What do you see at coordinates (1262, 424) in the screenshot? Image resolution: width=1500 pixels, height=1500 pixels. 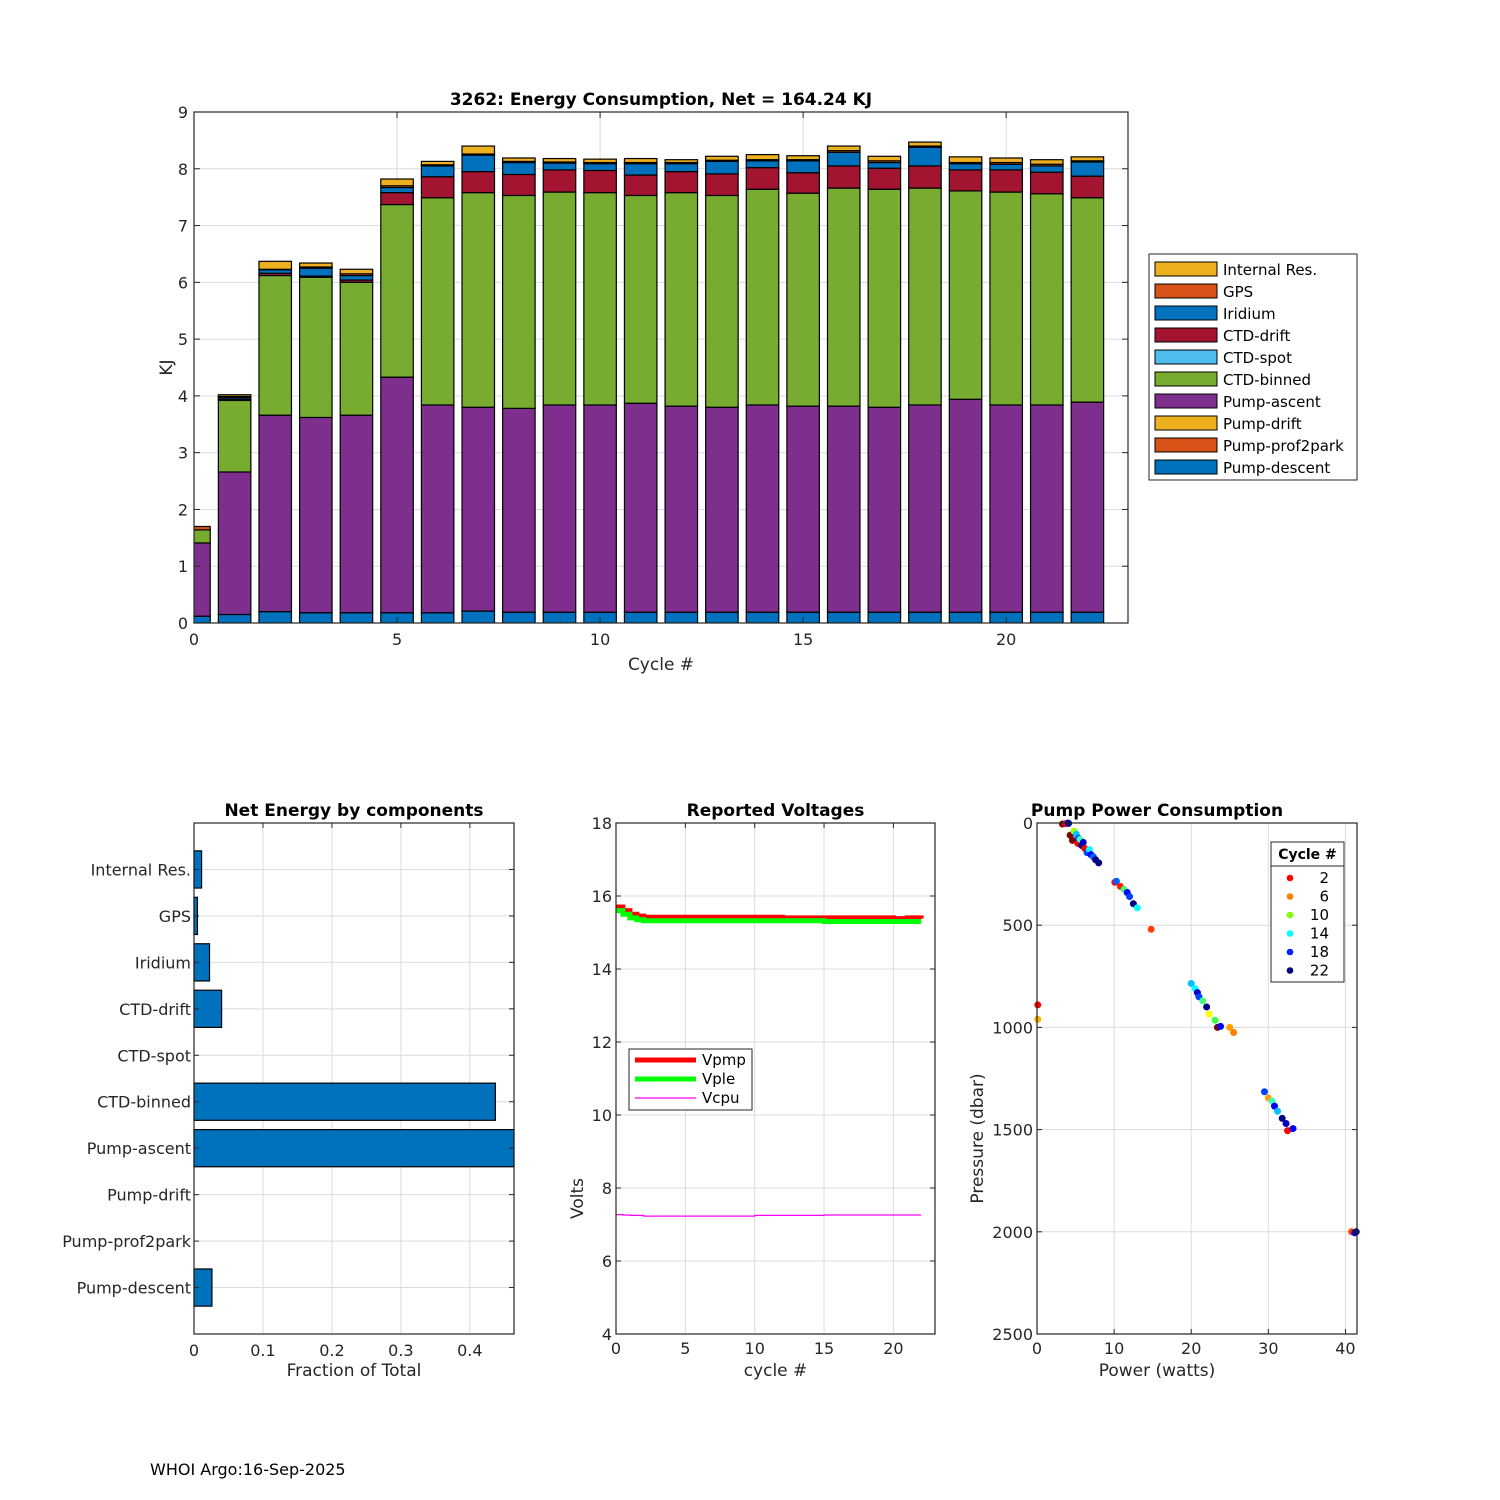 I see `legend-label: Pump-drift` at bounding box center [1262, 424].